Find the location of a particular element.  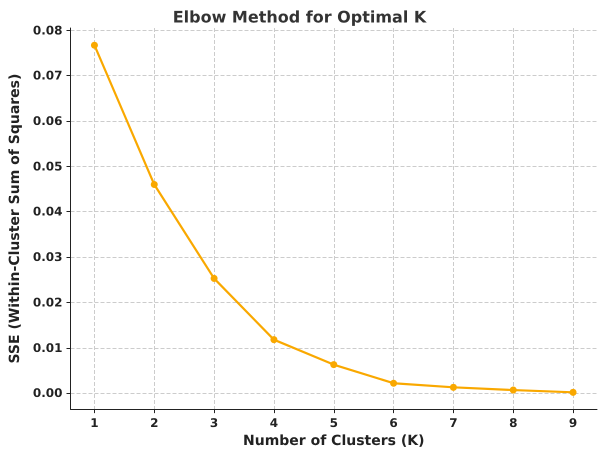

x-tick-label: 8 is located at coordinates (513, 423).